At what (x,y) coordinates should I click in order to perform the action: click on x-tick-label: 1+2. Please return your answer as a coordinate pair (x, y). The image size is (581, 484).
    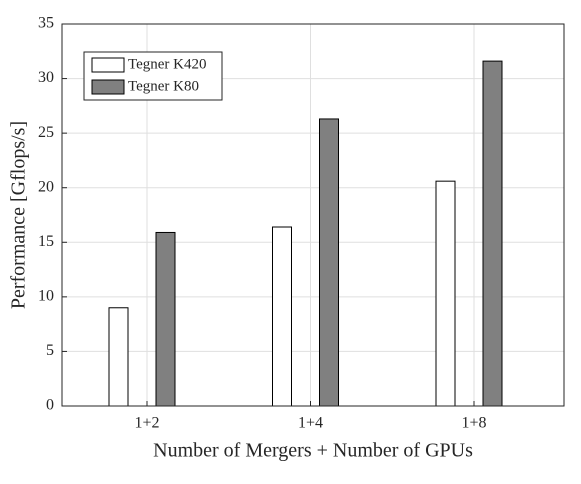
    Looking at the image, I should click on (146, 423).